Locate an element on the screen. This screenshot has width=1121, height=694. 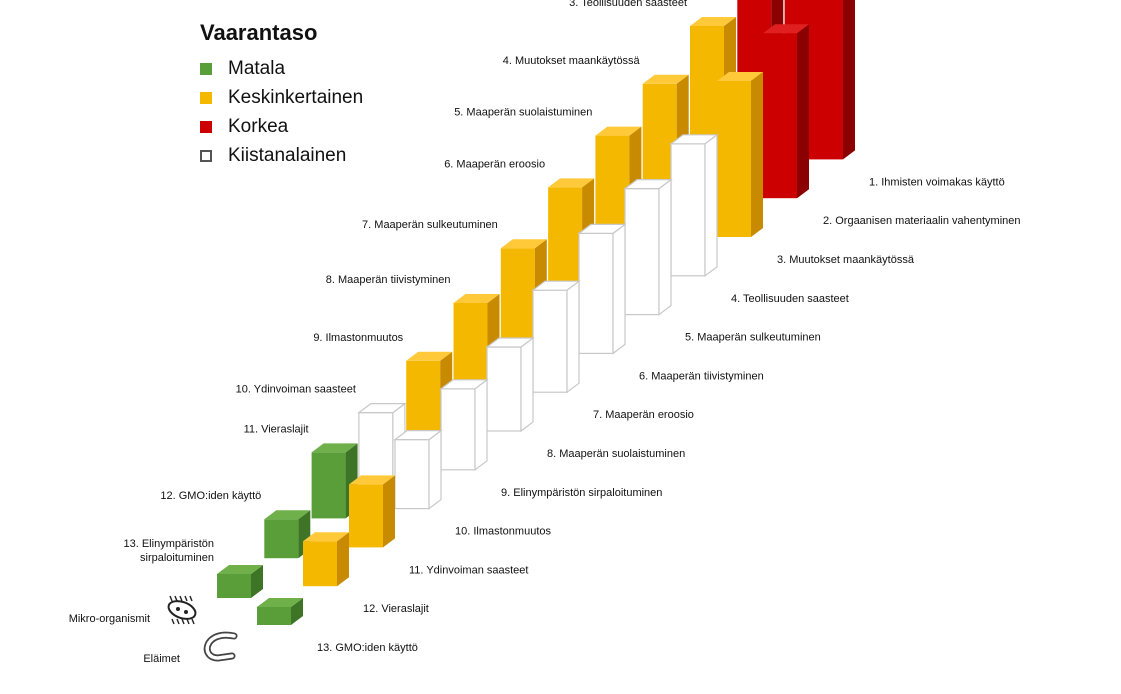
bar-label-s2-r11: 11. Ydinvoiman saasteet is located at coordinates (468, 570).